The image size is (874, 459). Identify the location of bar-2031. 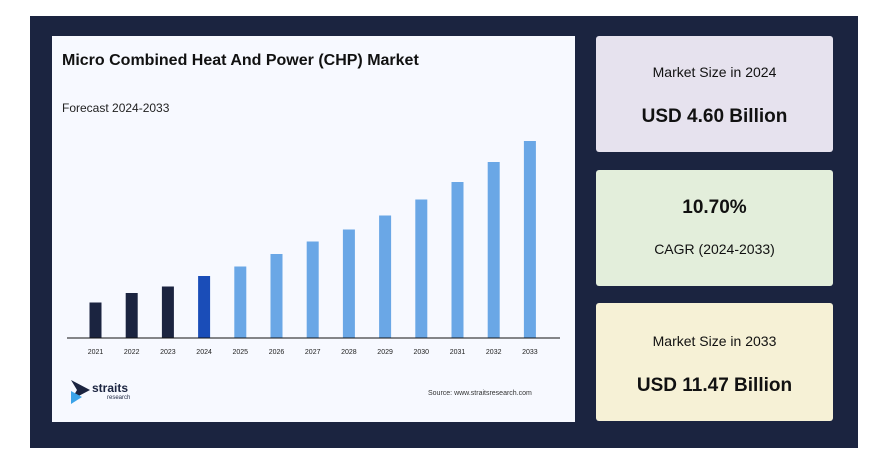
(457, 260).